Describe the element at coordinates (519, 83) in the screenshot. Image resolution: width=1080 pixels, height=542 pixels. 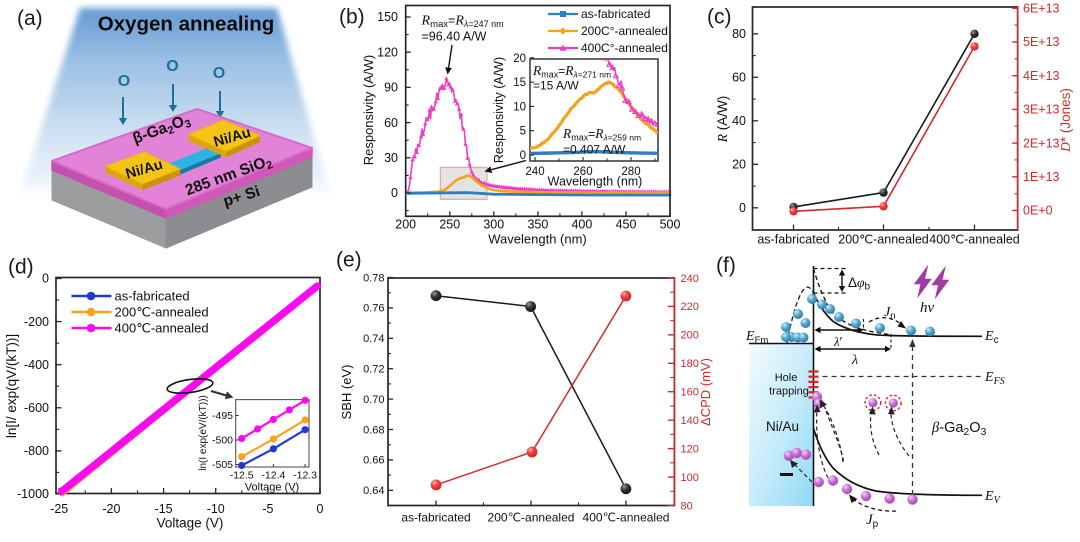
I see `svg-text: 15` at that location.